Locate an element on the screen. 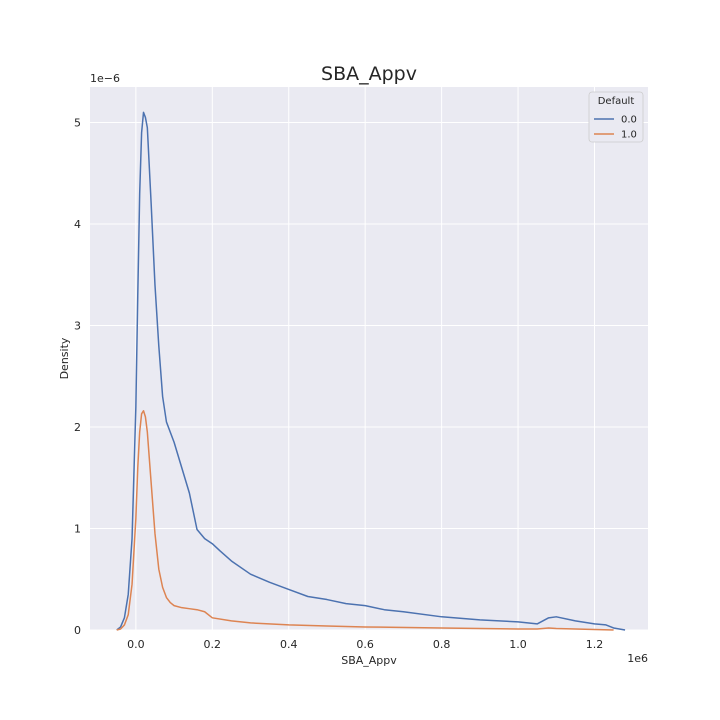 This screenshot has width=720, height=720. legend-items: 0.01.0 is located at coordinates (615, 128).